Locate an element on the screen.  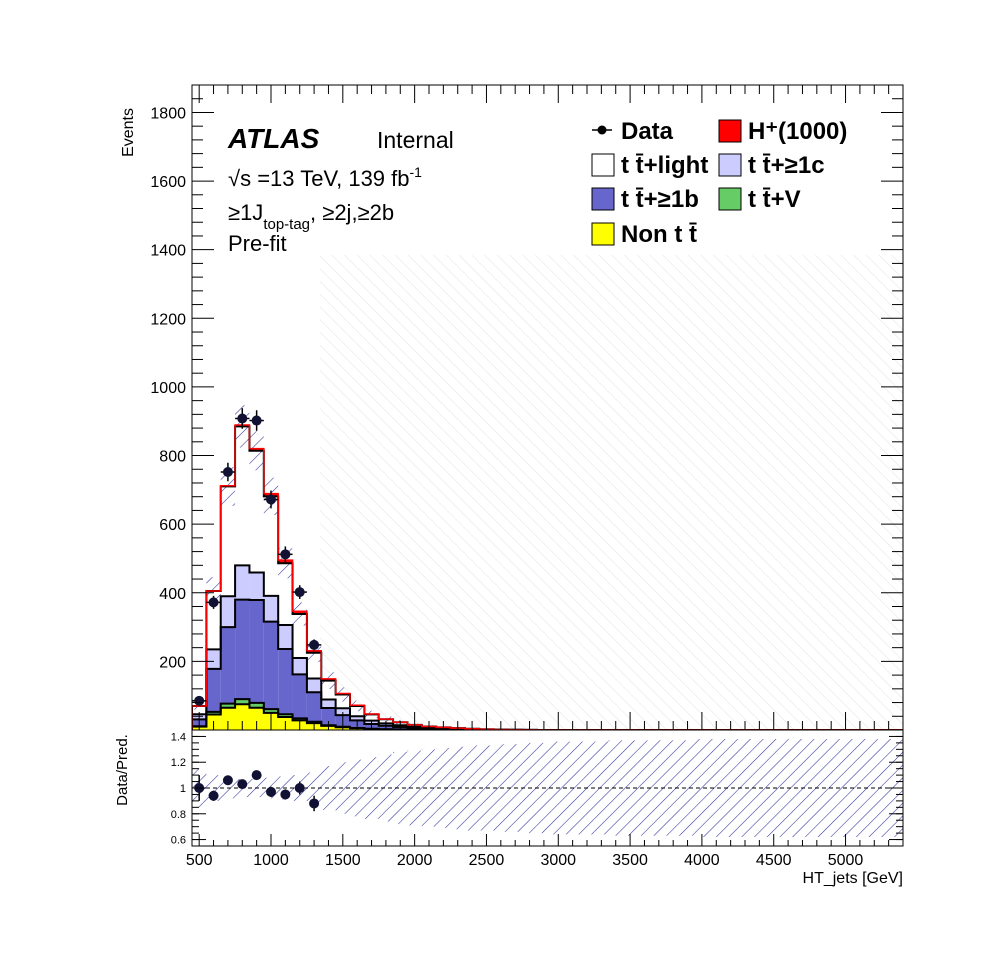
legend-entry-tt1c: t t̄+≥1c is located at coordinates (772, 165).